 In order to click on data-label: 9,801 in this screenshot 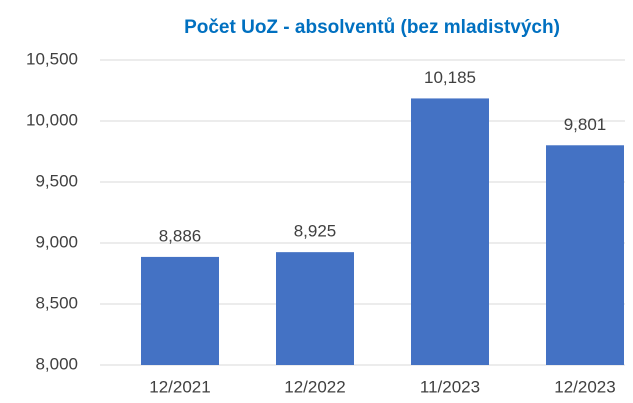, I will do `click(585, 124)`.